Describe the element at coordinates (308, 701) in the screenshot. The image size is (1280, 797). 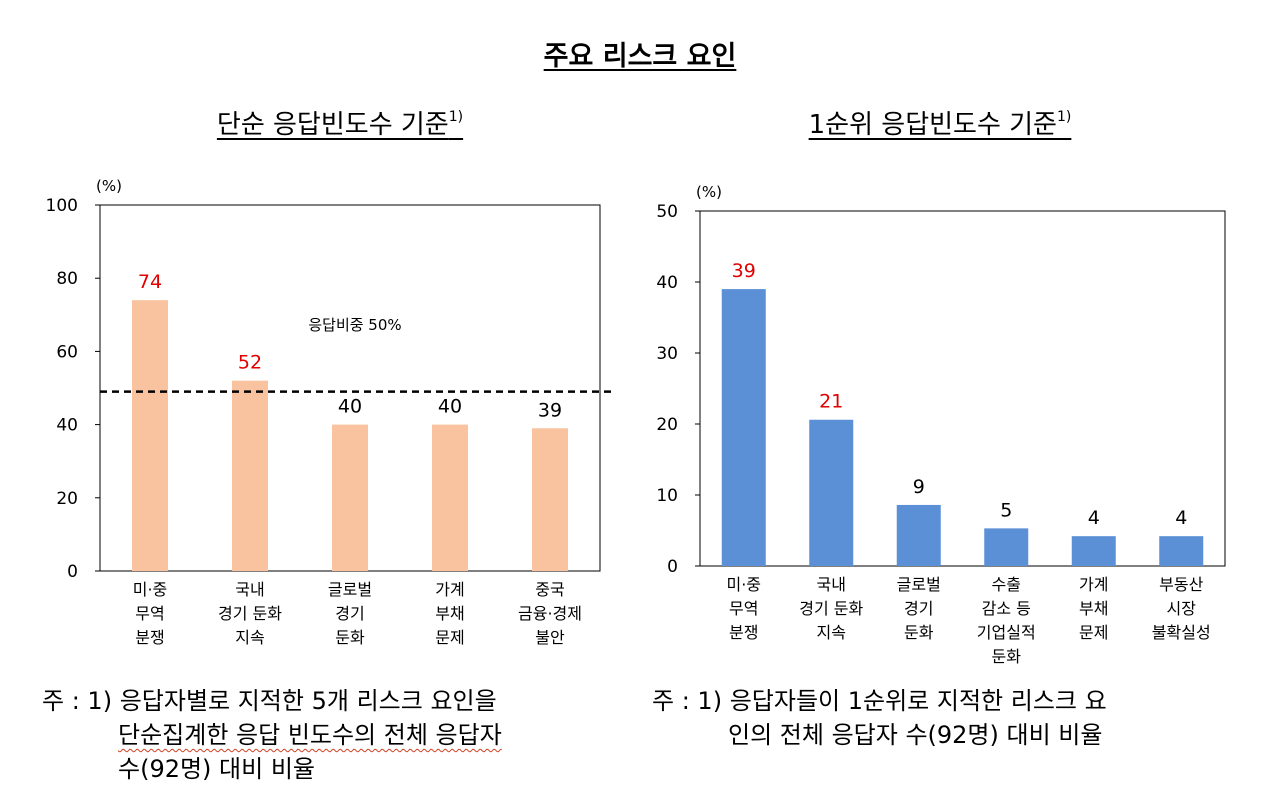
I see `left-note-line-1: 응답자별로 지적한 5개 리스크 요인을` at that location.